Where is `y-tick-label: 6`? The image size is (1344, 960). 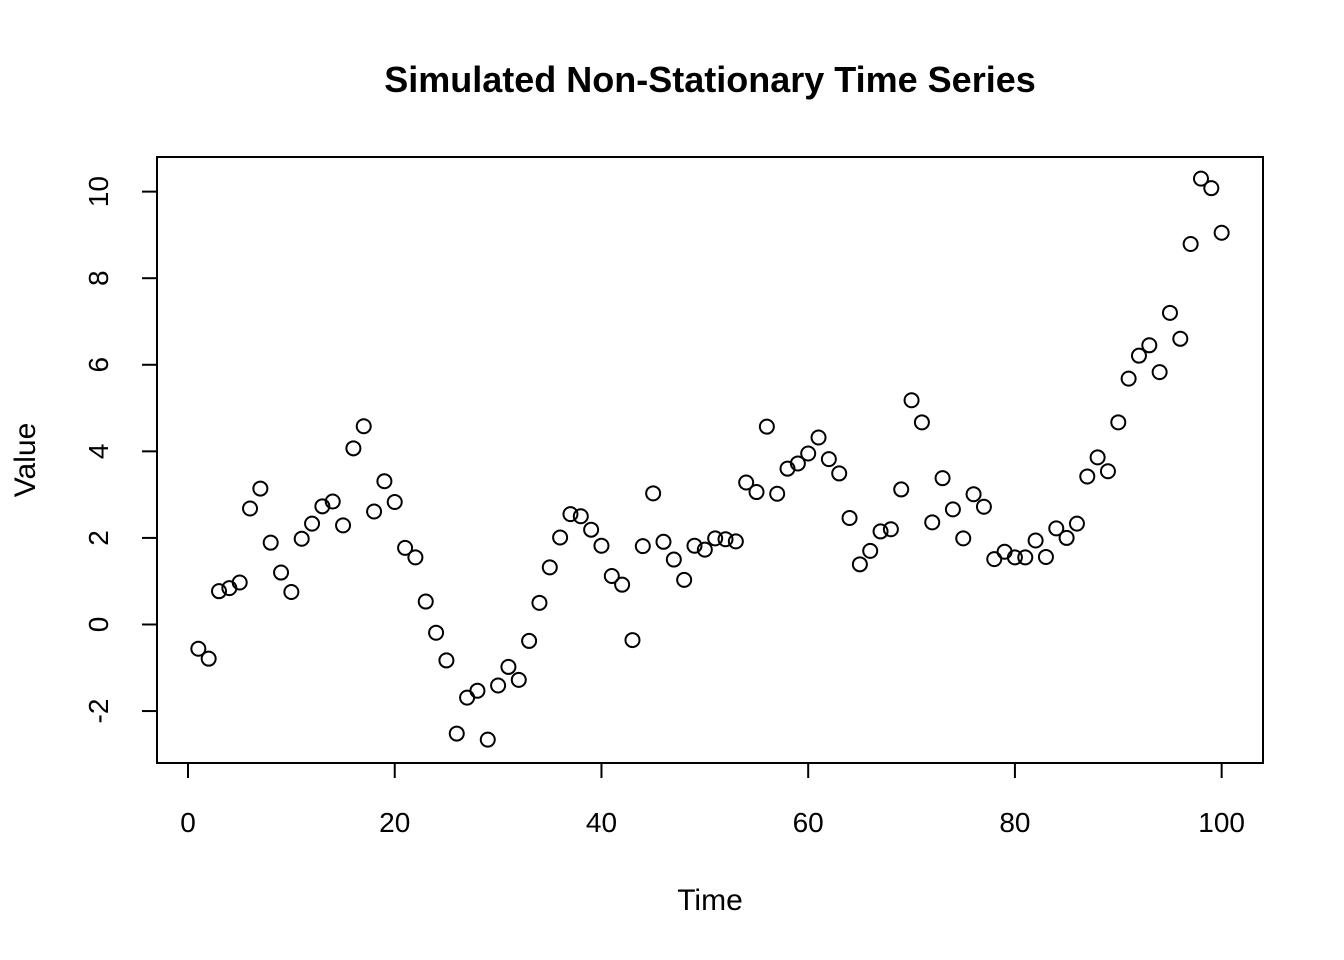 y-tick-label: 6 is located at coordinates (98, 365).